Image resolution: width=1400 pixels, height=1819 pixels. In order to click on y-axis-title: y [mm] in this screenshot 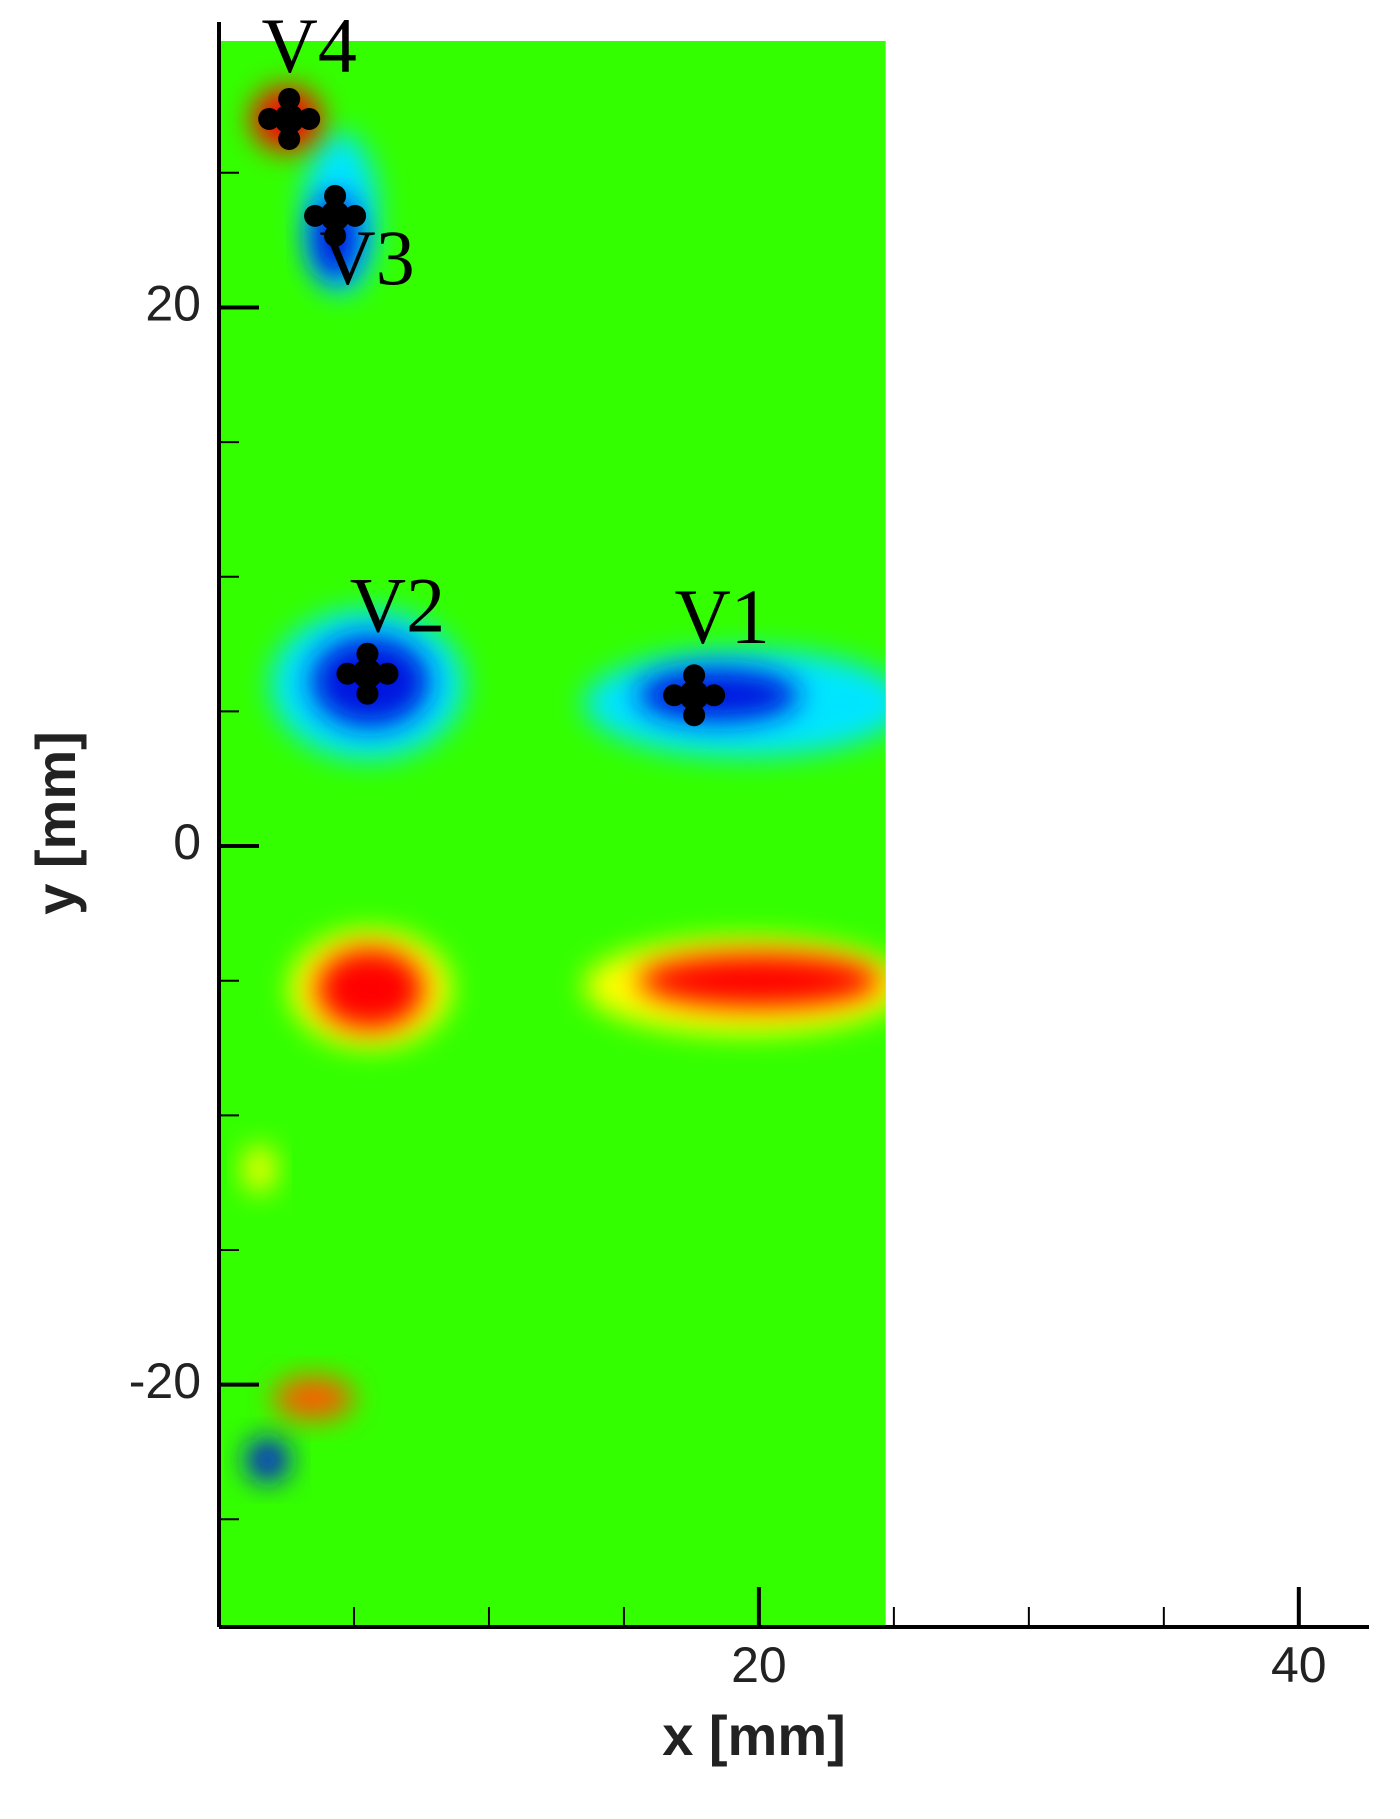, I will do `click(55, 823)`.